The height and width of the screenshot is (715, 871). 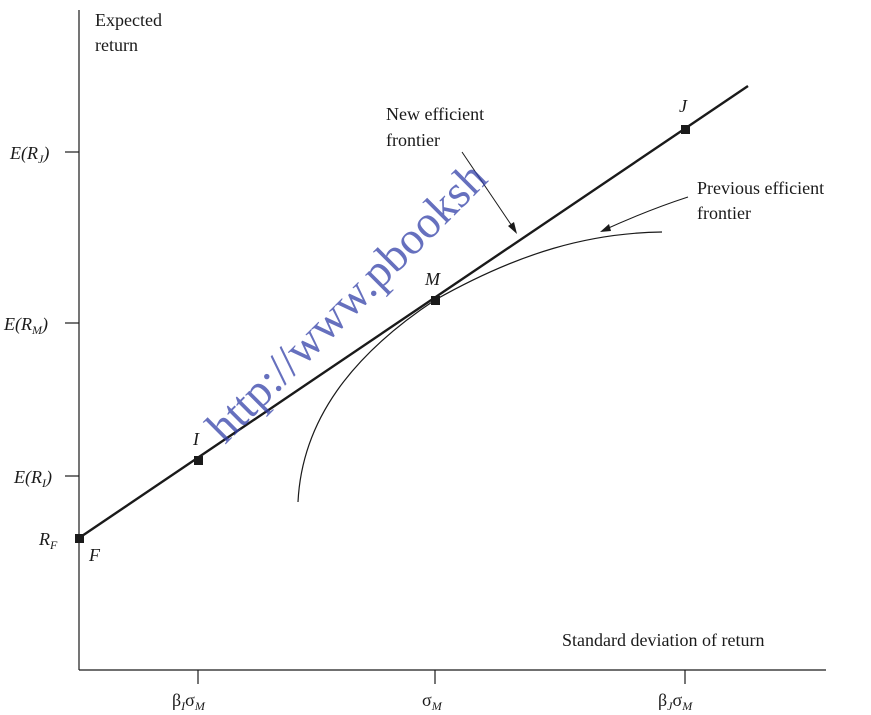 What do you see at coordinates (605, 228) in the screenshot?
I see `previous-frontier-arrowhead` at bounding box center [605, 228].